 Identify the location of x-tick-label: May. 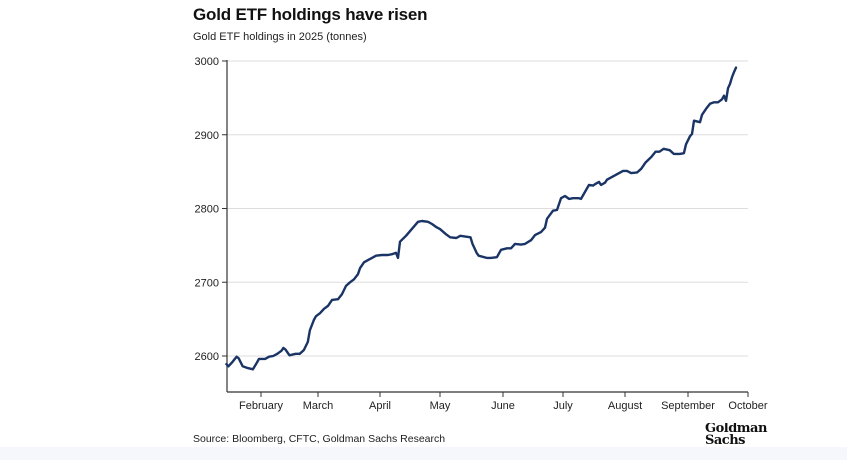
(440, 406).